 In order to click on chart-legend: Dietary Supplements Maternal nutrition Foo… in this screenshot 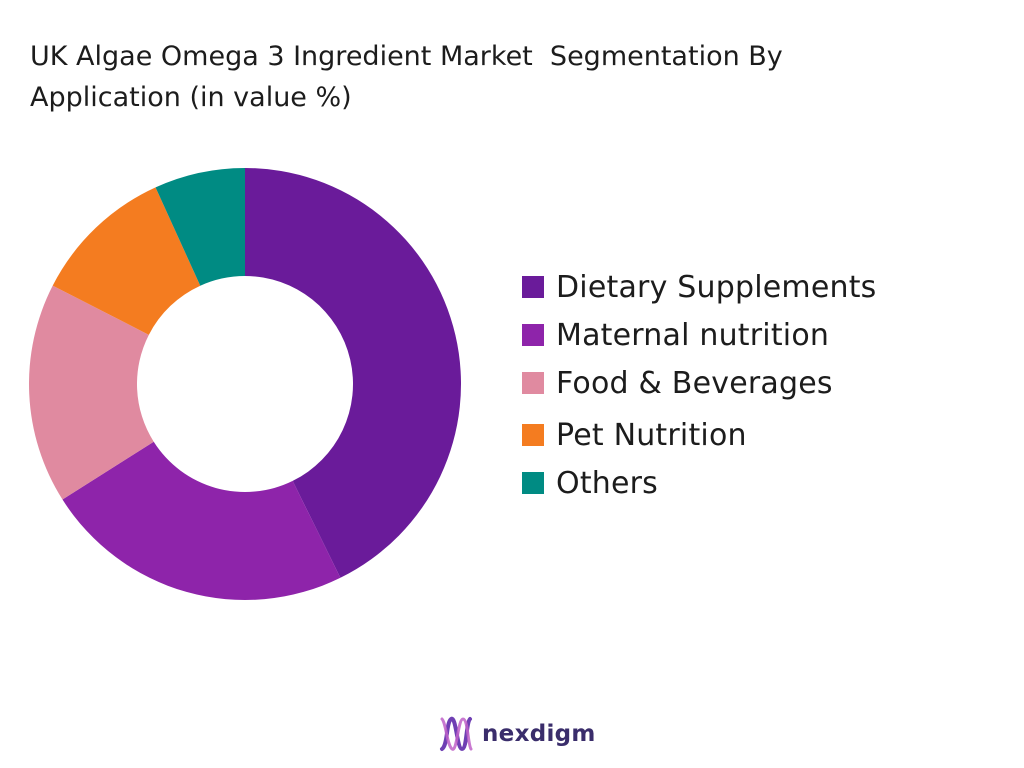, I will do `click(699, 385)`.